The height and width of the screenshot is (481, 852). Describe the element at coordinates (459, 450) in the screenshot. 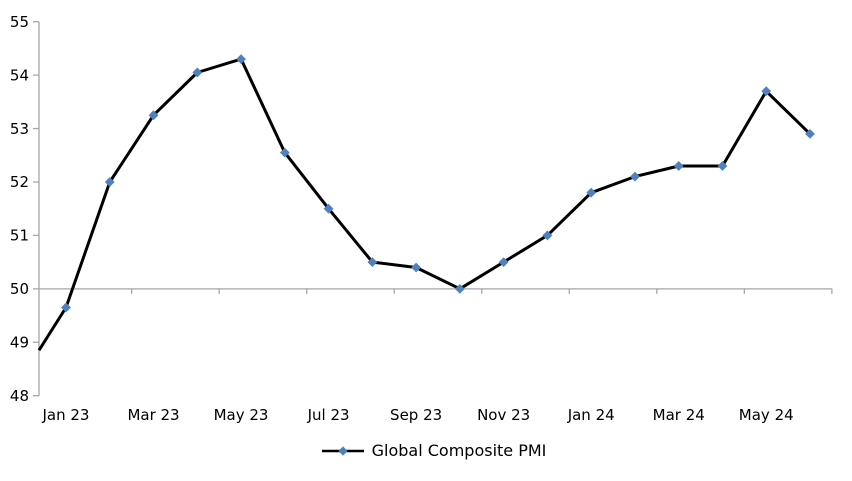

I see `legend-label: Global Composite PMI` at that location.